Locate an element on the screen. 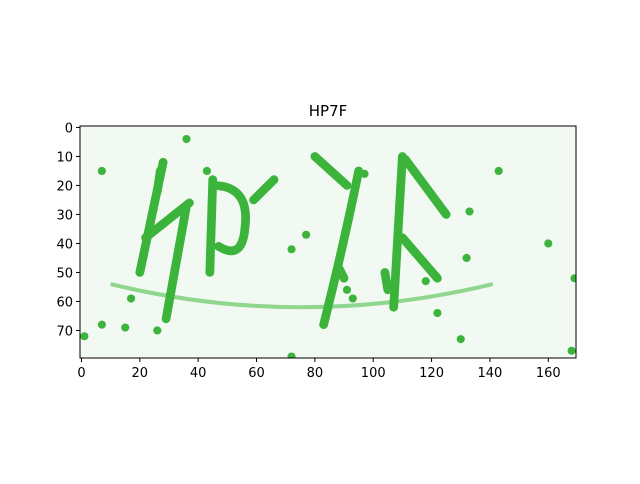 The height and width of the screenshot is (484, 640). x-tick-label: 40 is located at coordinates (198, 373).